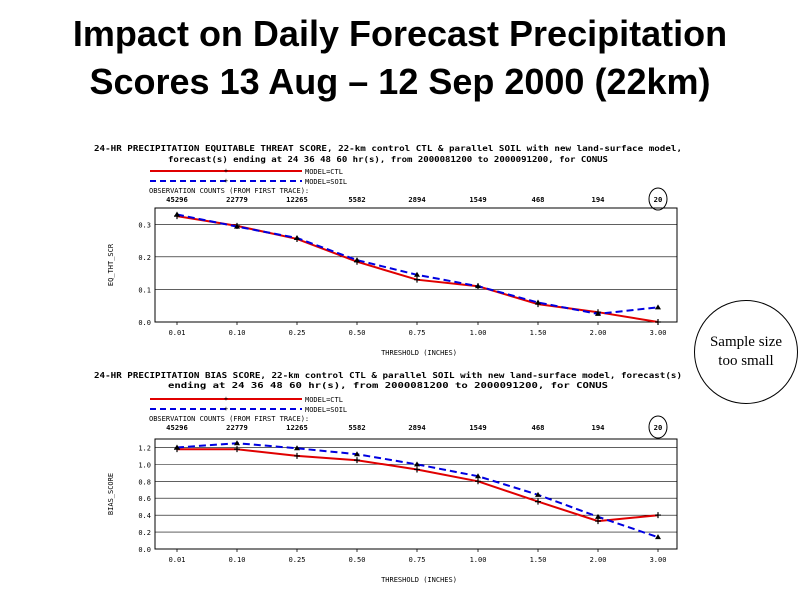 This screenshot has width=800, height=600. I want to click on chart1-count-3: 12265, so click(297, 199).